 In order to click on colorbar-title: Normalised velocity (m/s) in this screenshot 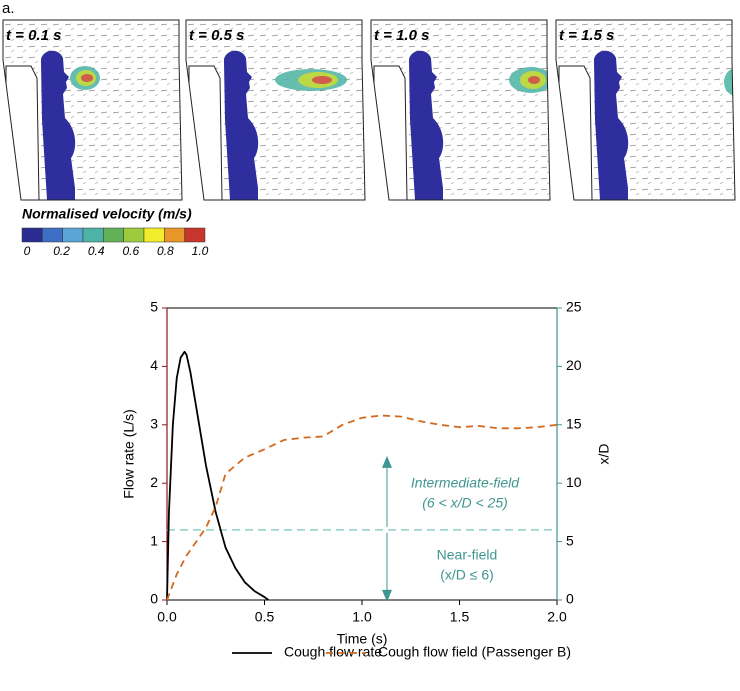, I will do `click(107, 214)`.